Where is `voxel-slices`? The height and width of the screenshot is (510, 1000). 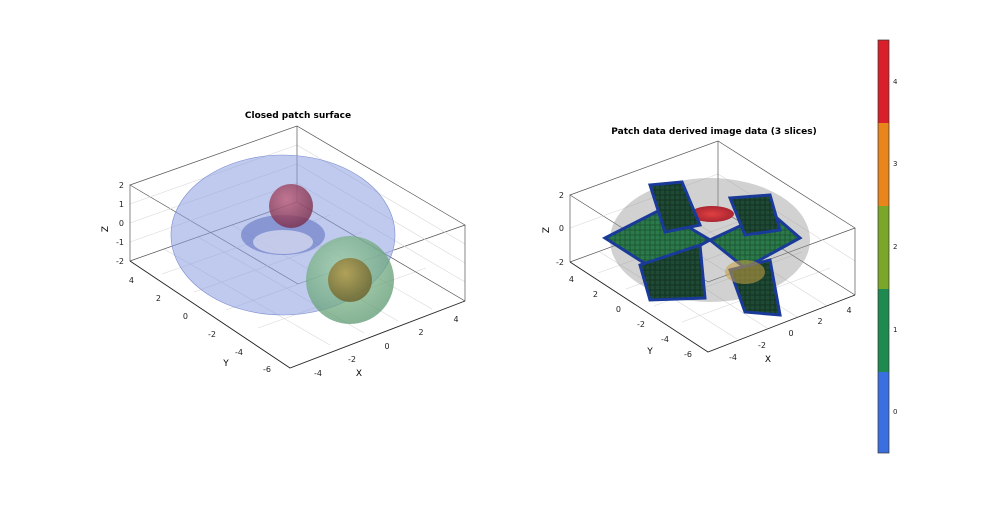
voxel-slices is located at coordinates (702, 248).